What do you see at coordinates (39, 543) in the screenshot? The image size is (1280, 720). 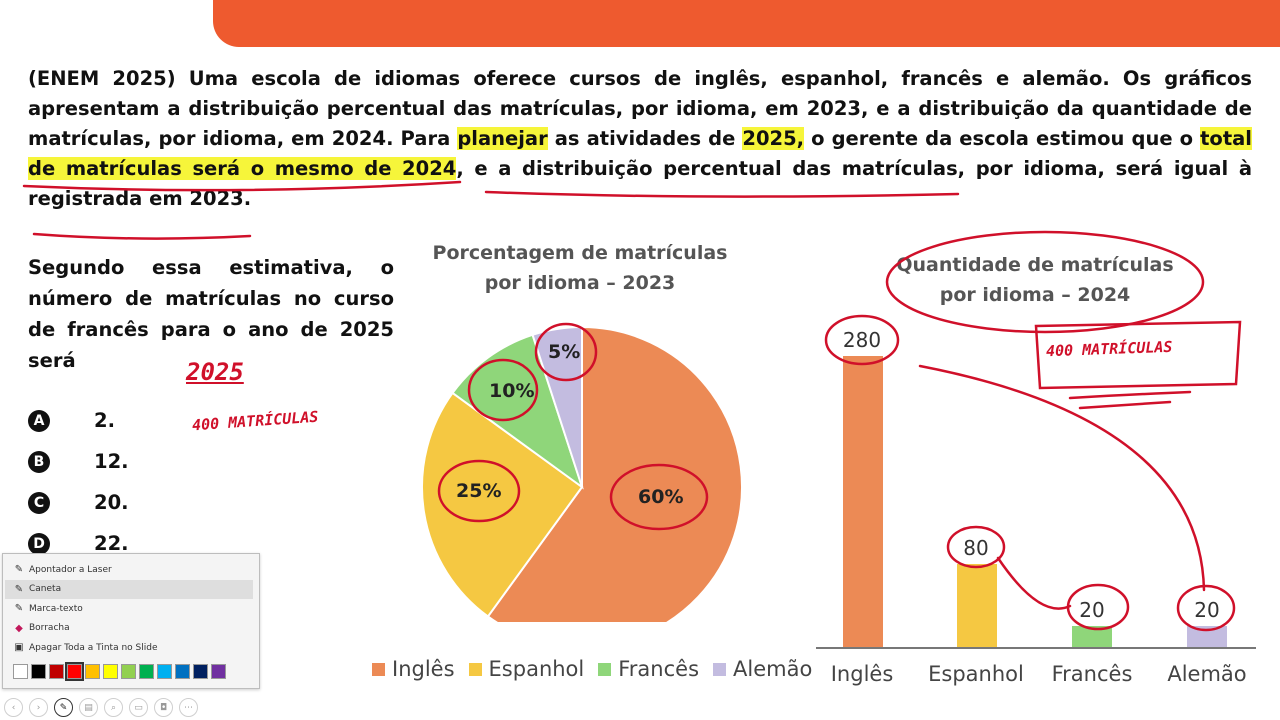 I see `option-letter: D` at bounding box center [39, 543].